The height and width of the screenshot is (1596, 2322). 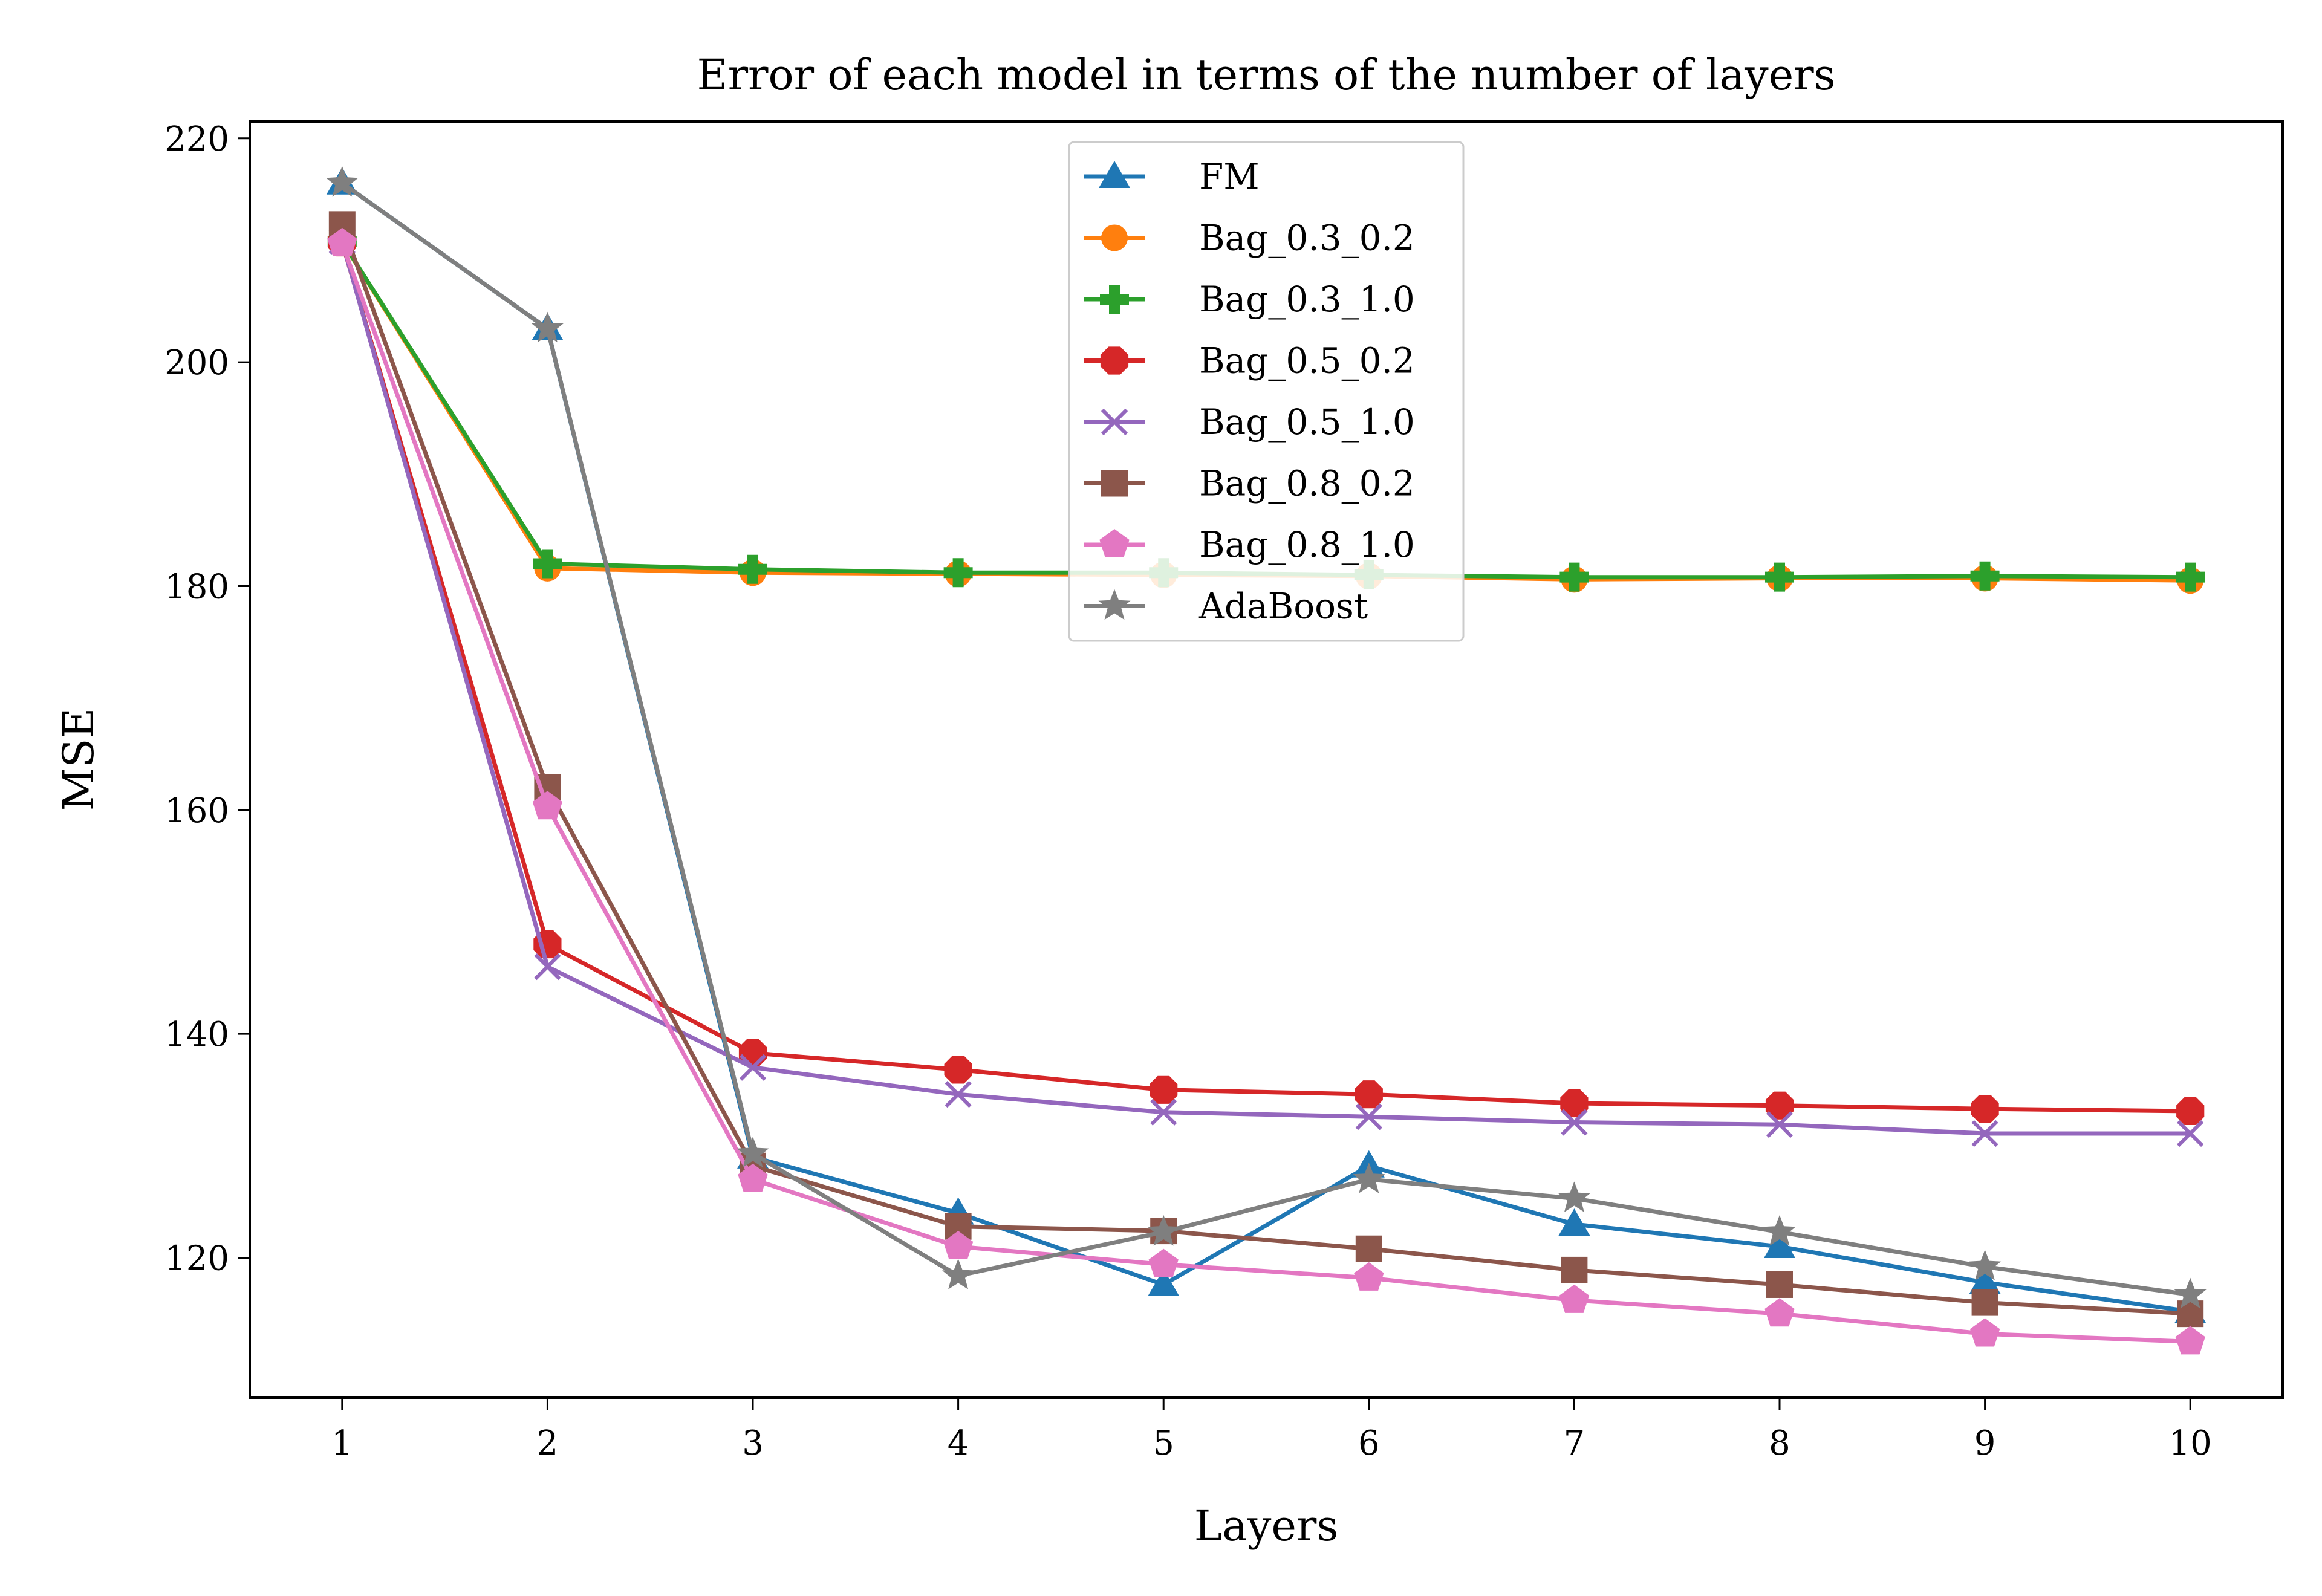 I want to click on x-axis-label: Layers, so click(x=1266, y=1526).